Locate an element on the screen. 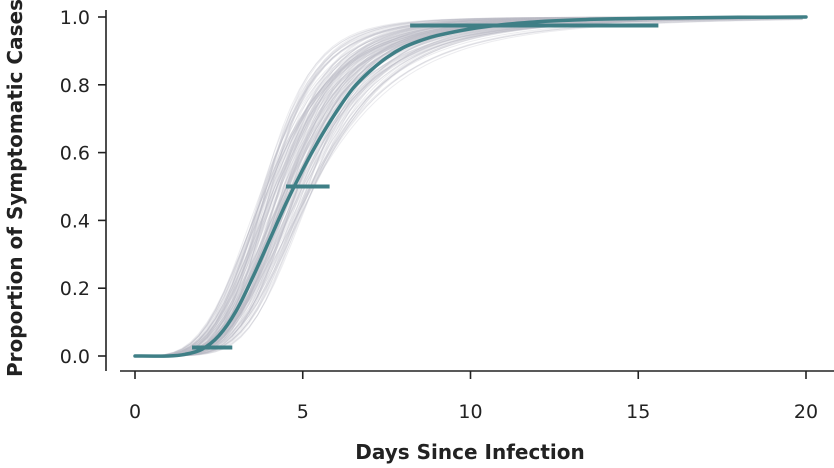 The image size is (834, 468). y-tick-label: 1.0 is located at coordinates (75, 18).